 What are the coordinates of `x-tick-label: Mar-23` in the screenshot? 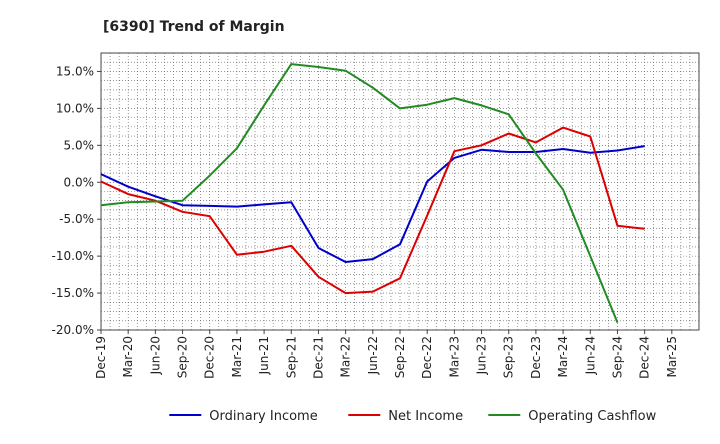 It's located at (454, 356).